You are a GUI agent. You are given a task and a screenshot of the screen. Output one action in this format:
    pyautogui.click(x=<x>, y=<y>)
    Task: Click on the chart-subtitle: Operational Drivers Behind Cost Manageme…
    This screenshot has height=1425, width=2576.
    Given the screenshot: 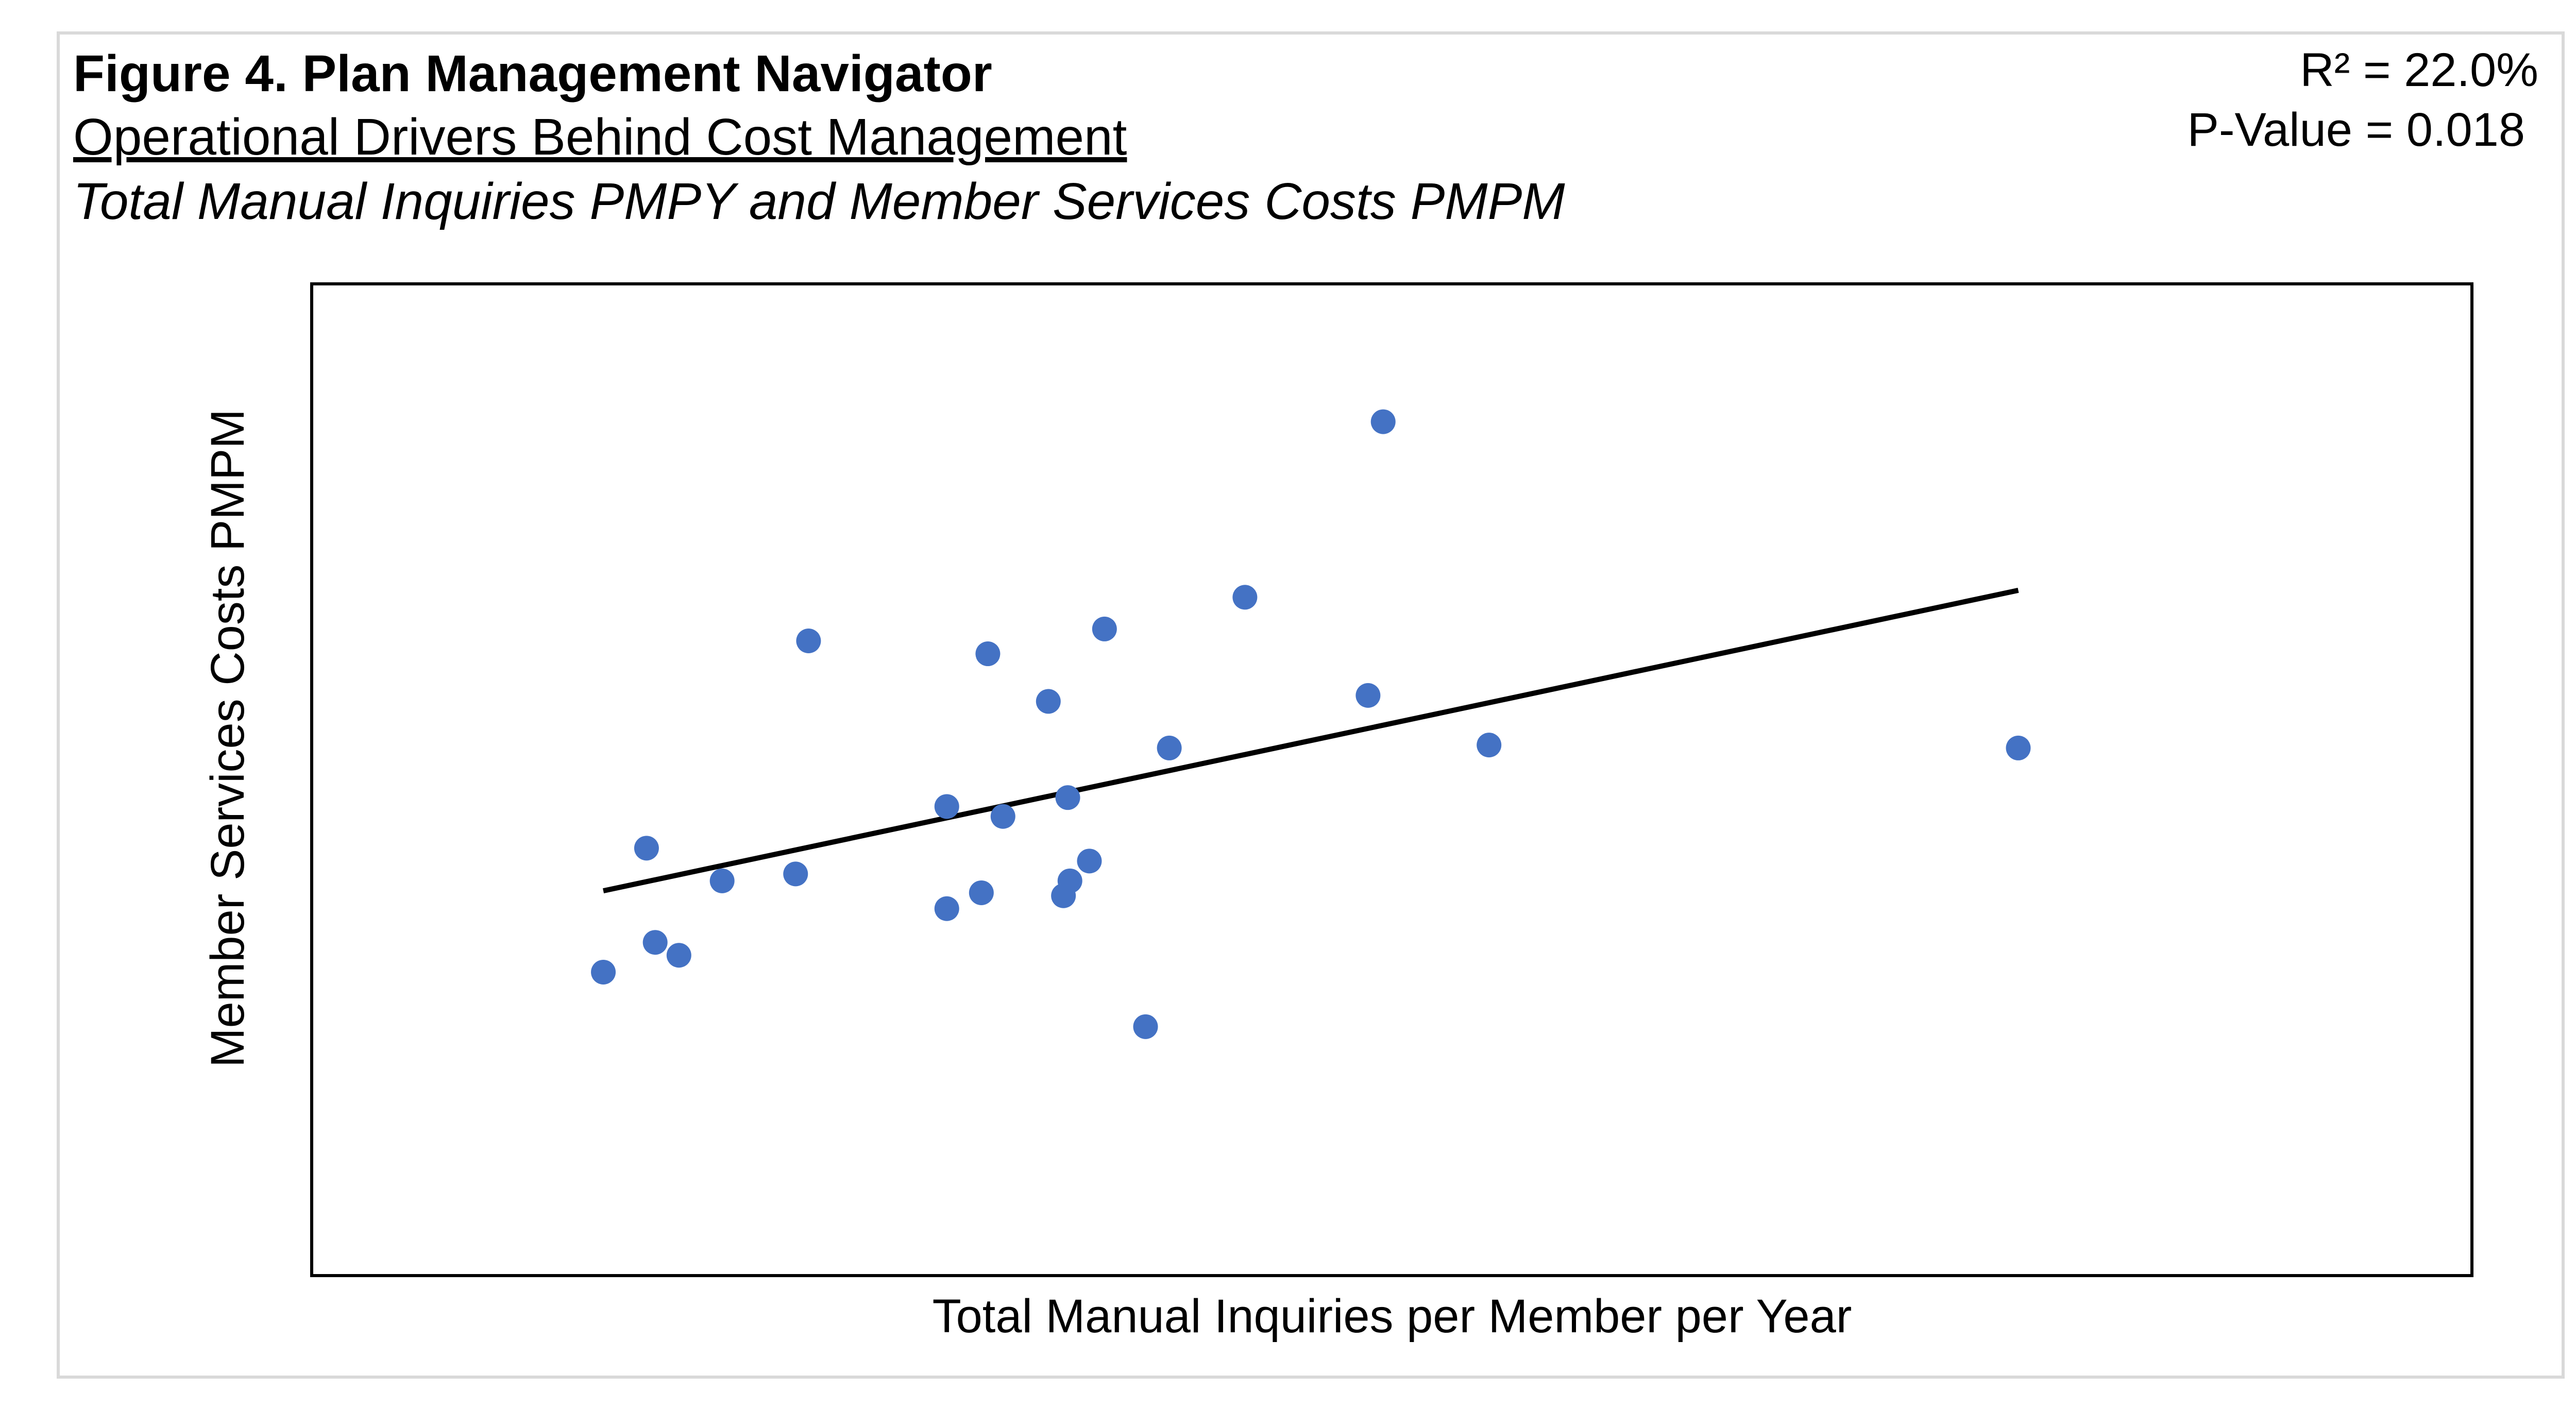 What is the action you would take?
    pyautogui.click(x=600, y=137)
    